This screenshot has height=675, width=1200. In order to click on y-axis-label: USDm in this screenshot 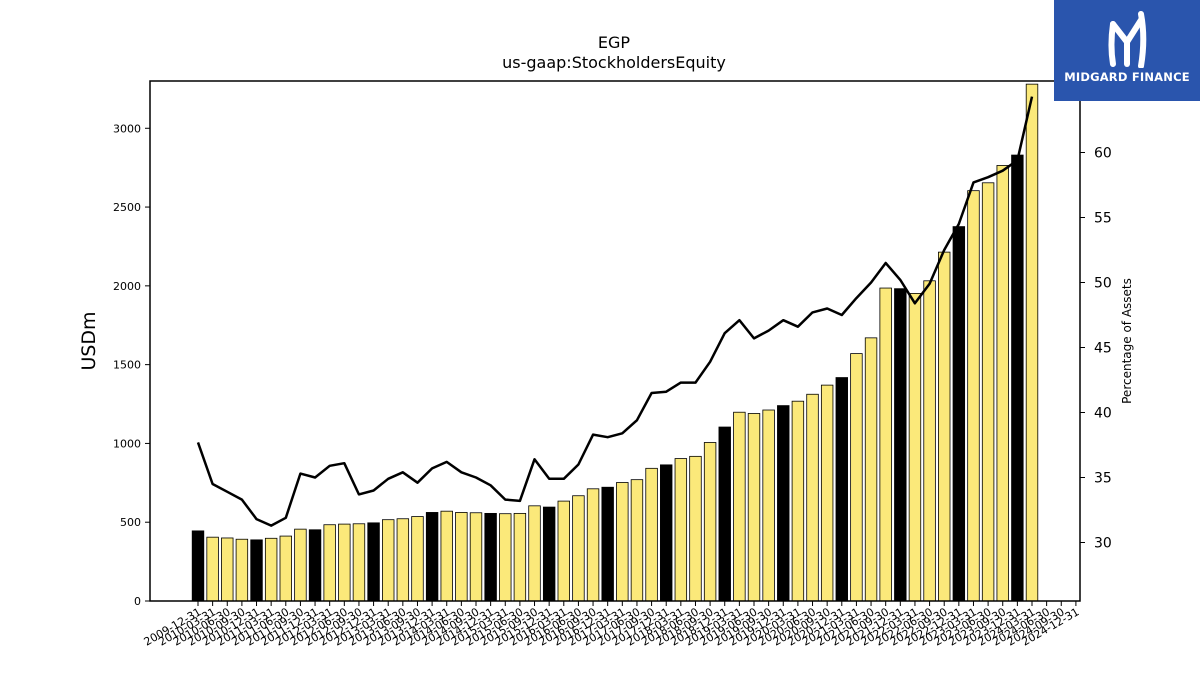, I will do `click(89, 340)`.